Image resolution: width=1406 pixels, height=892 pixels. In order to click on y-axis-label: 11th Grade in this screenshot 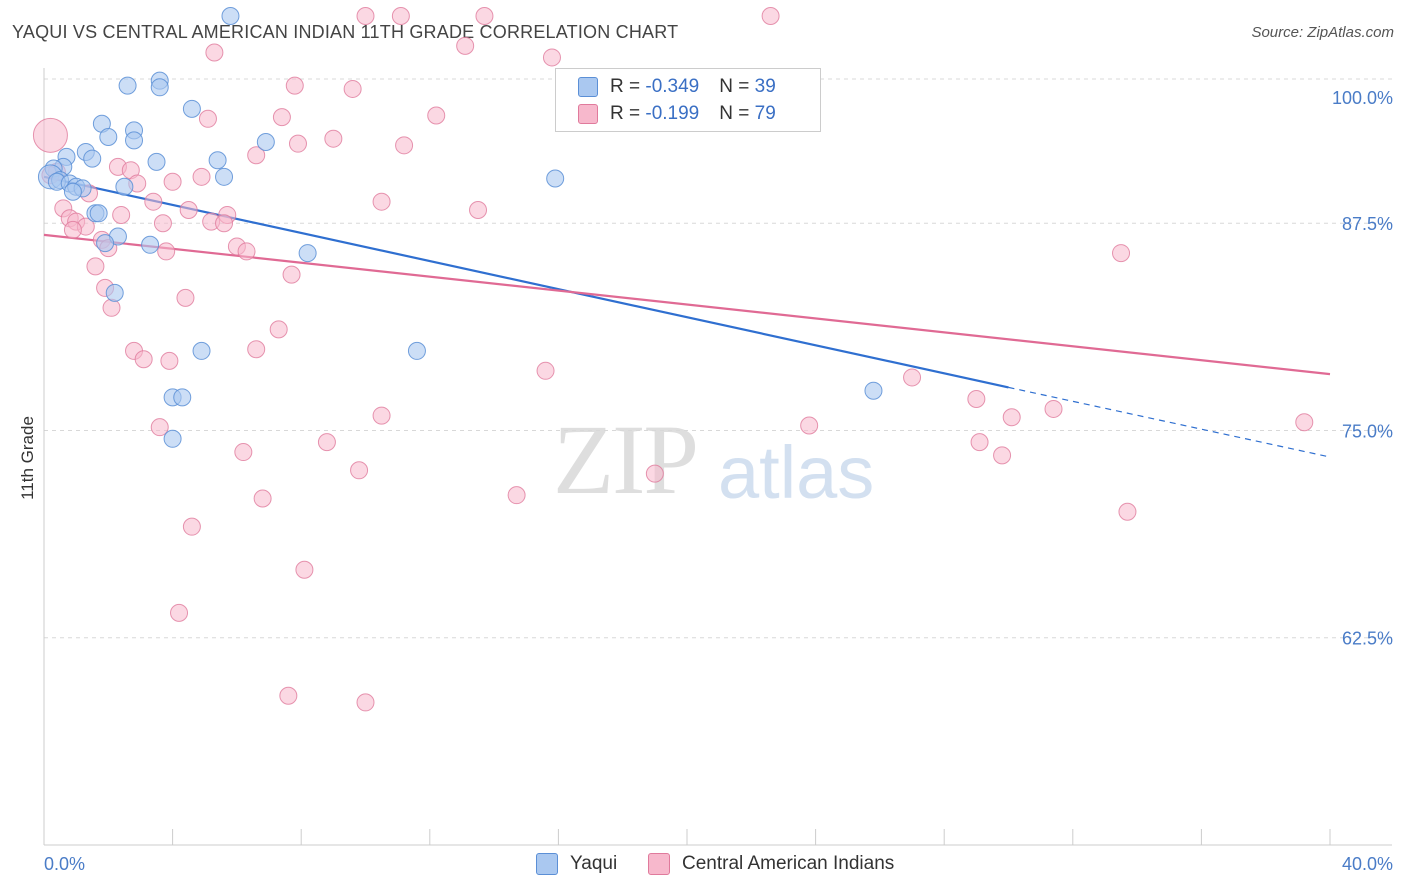, I will do `click(27, 458)`.